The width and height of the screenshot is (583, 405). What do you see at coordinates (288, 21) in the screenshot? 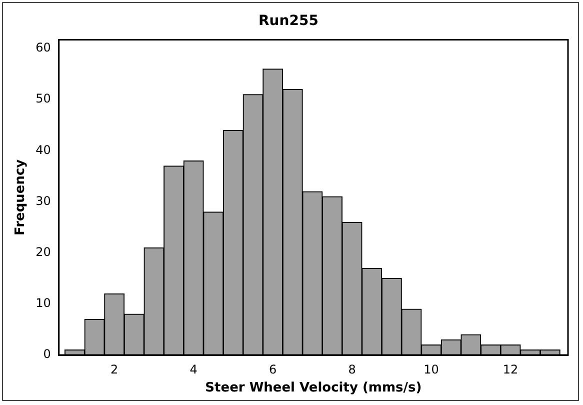
I see `chart-title: Run255` at bounding box center [288, 21].